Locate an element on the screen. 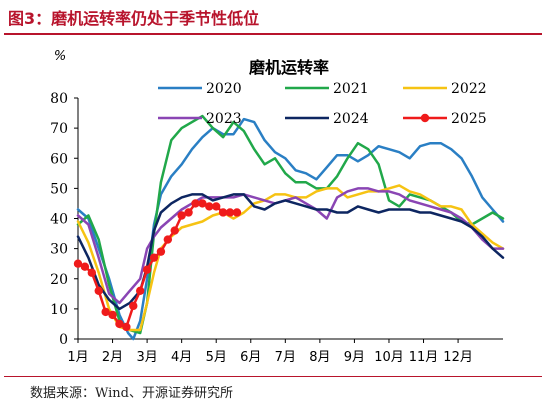 The width and height of the screenshot is (546, 408). x-tick-label: 8月 is located at coordinates (319, 357).